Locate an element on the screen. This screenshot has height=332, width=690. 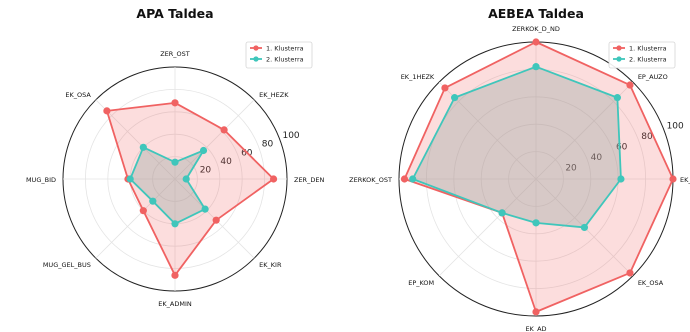
axis-label: EK_KIR is located at coordinates (270, 265).